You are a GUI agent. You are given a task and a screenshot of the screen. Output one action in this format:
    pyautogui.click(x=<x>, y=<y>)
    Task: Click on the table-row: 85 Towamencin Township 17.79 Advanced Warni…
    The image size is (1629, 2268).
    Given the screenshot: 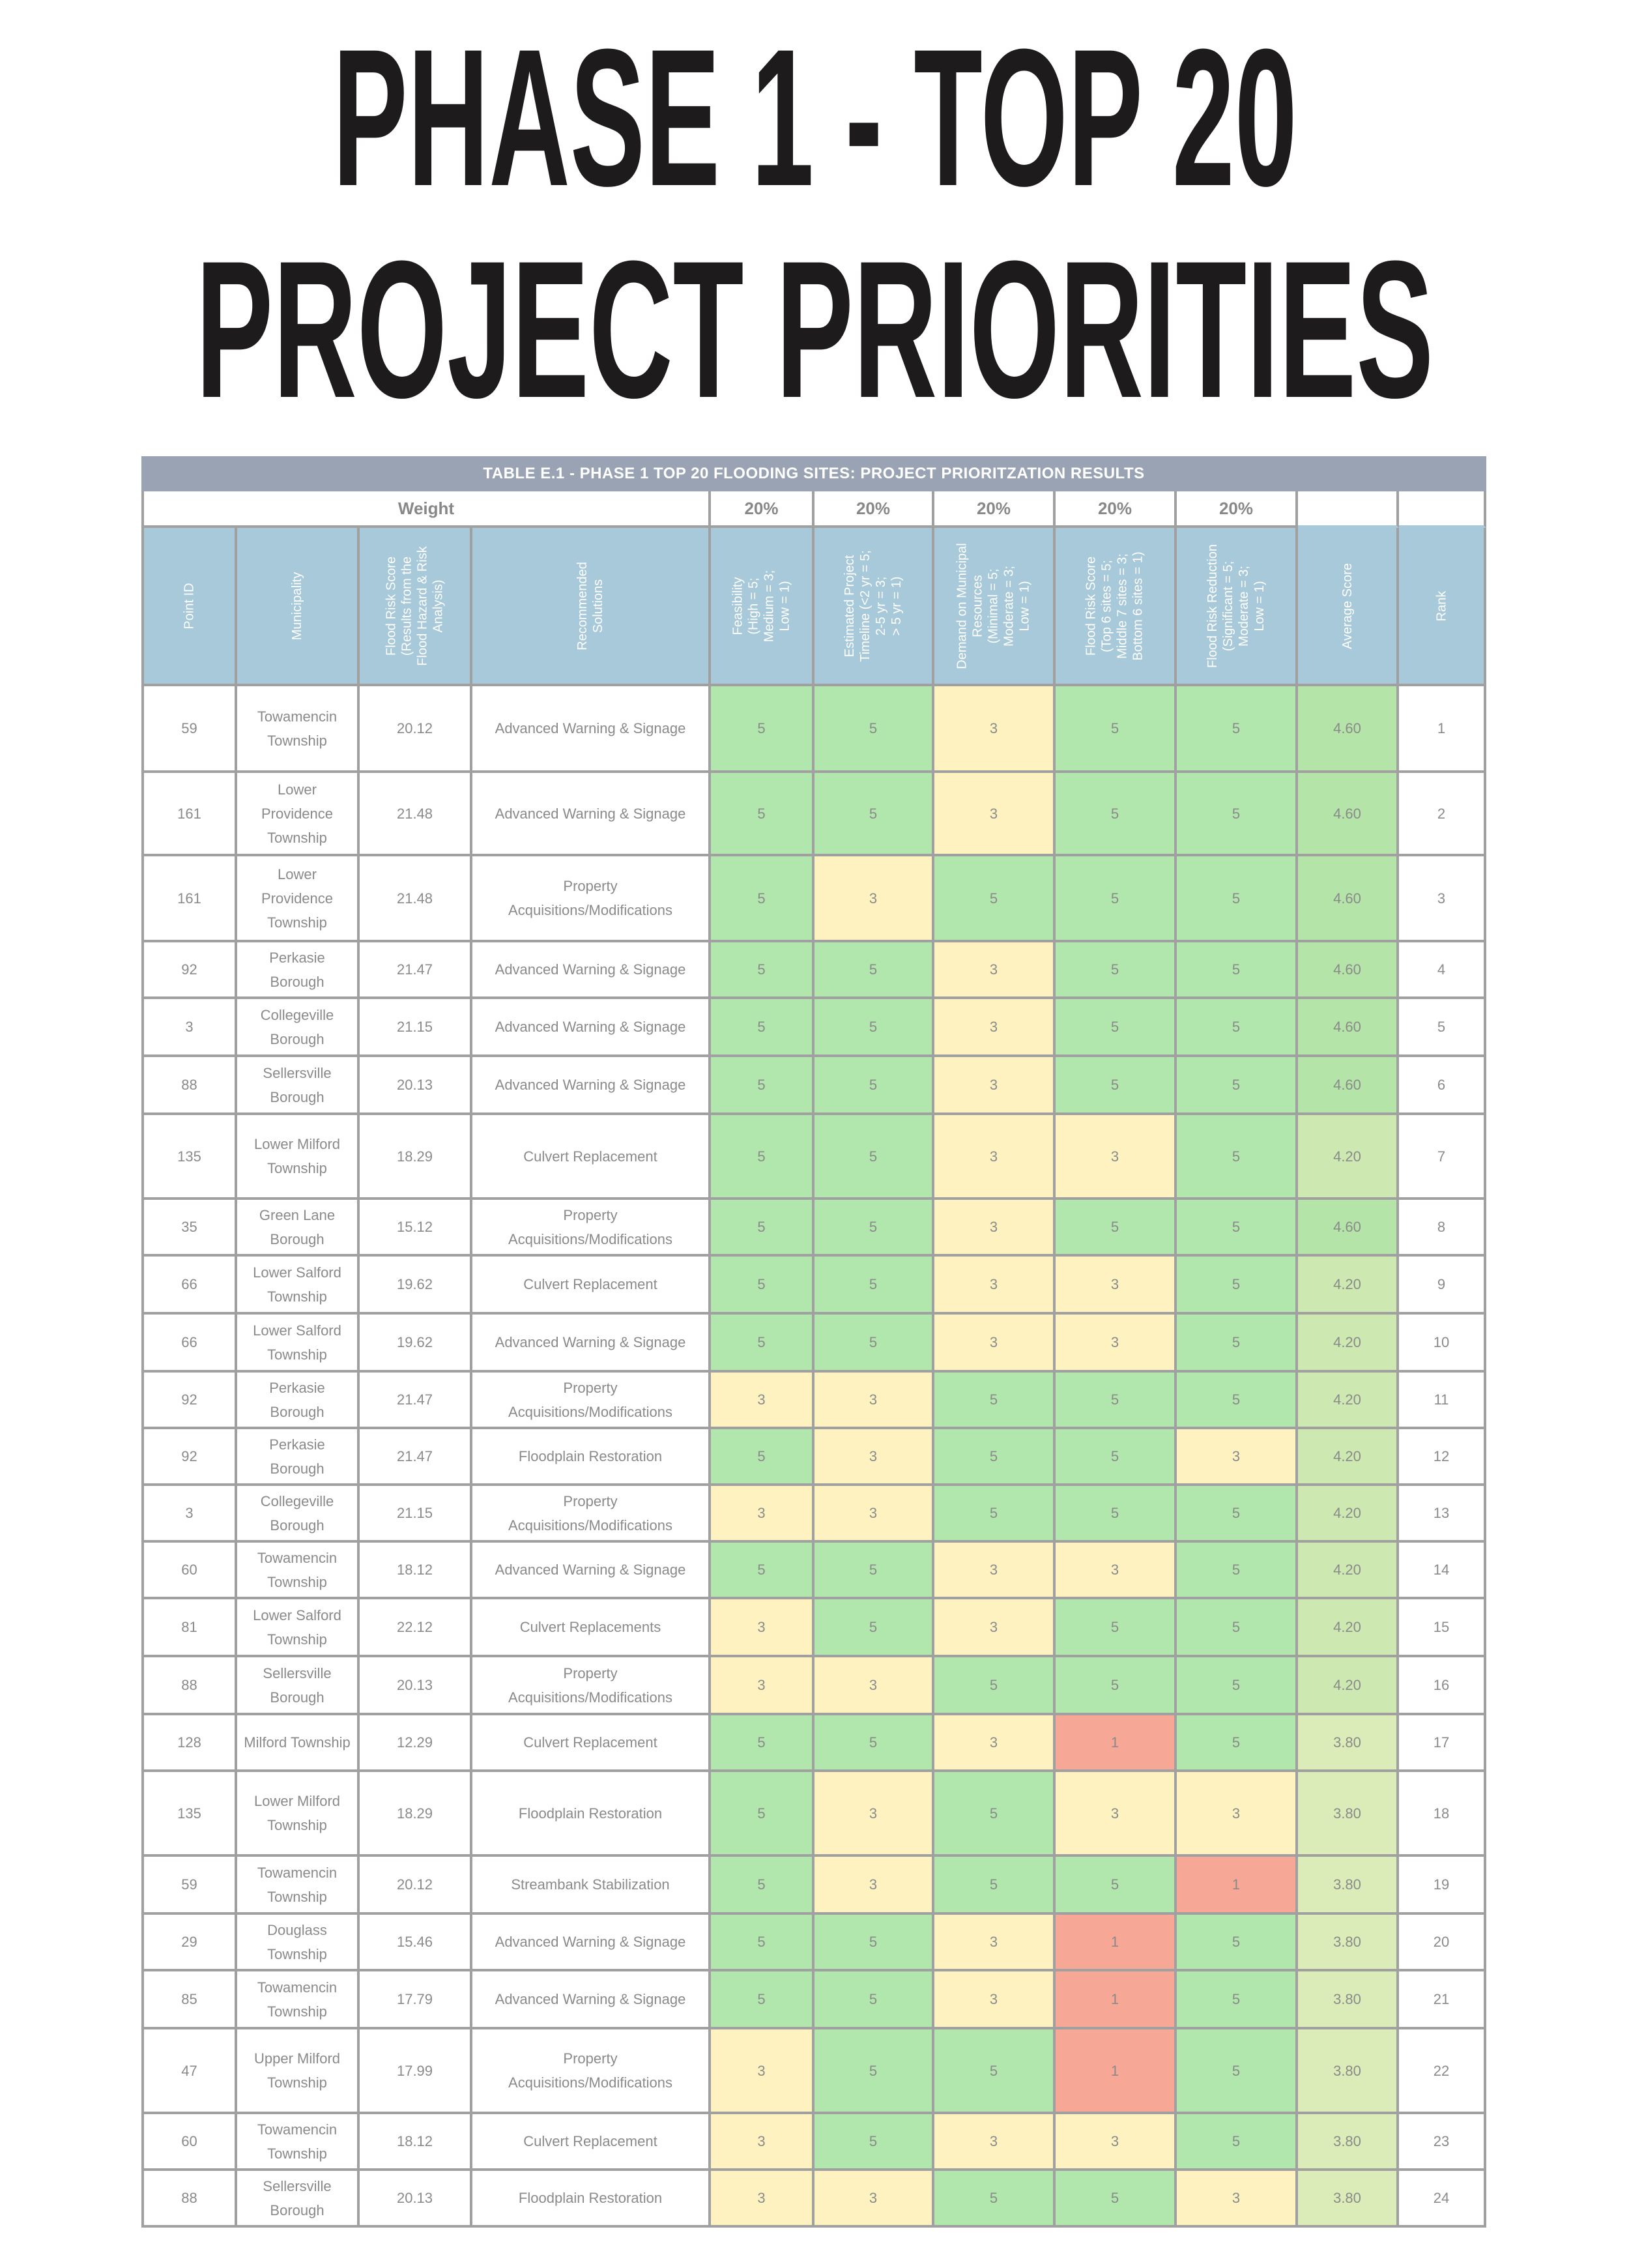 What is the action you would take?
    pyautogui.click(x=813, y=2000)
    